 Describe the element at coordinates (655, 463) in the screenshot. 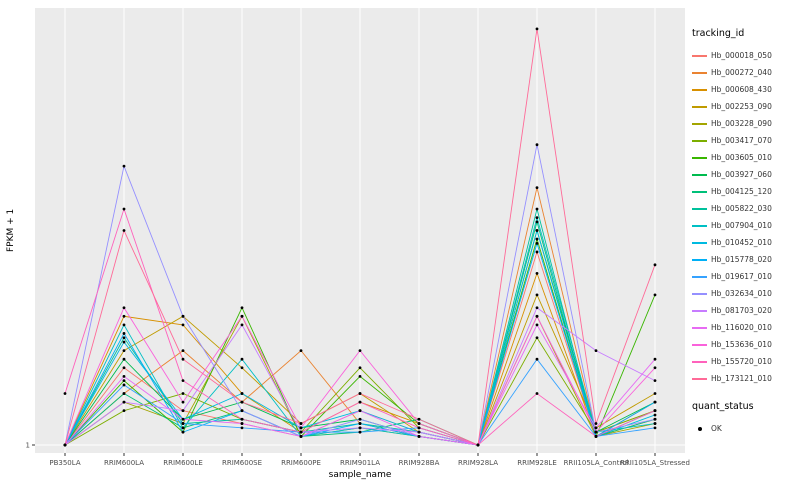

I see `x-tick-label: RRII105LA_Stressed` at that location.